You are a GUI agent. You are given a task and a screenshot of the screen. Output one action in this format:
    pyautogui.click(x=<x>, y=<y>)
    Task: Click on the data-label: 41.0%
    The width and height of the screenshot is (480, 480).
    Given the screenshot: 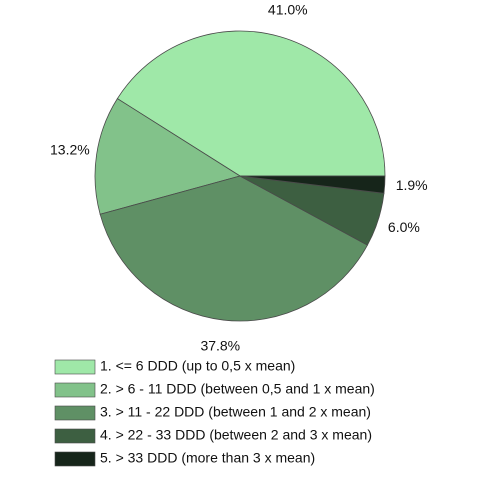 What is the action you would take?
    pyautogui.click(x=288, y=9)
    